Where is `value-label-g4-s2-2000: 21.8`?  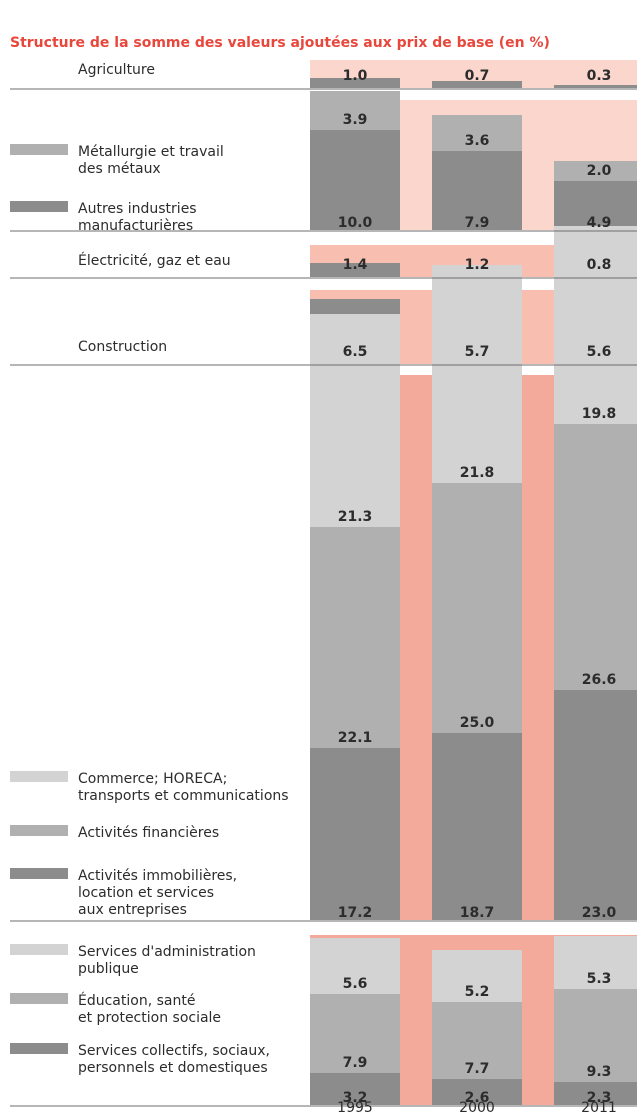 value-label-g4-s2-2000: 21.8 is located at coordinates (477, 473).